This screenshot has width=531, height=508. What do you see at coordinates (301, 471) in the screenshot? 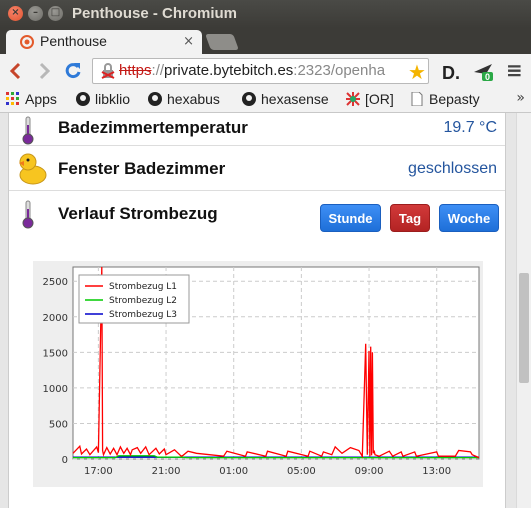
I see `x-tick-label: 05:00` at bounding box center [301, 471].